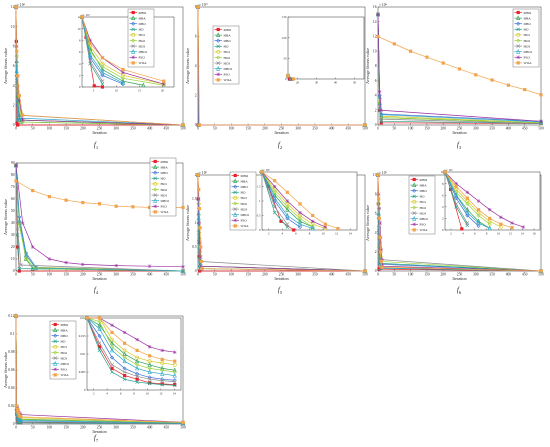  Describe the element at coordinates (351, 234) in the screenshot. I see `x-tick-label: 14` at that location.